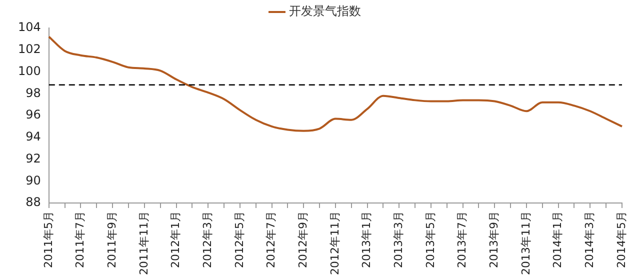 The width and height of the screenshot is (640, 280). What do you see at coordinates (557, 239) in the screenshot?
I see `x-tick-label: 2014年1月` at bounding box center [557, 239].